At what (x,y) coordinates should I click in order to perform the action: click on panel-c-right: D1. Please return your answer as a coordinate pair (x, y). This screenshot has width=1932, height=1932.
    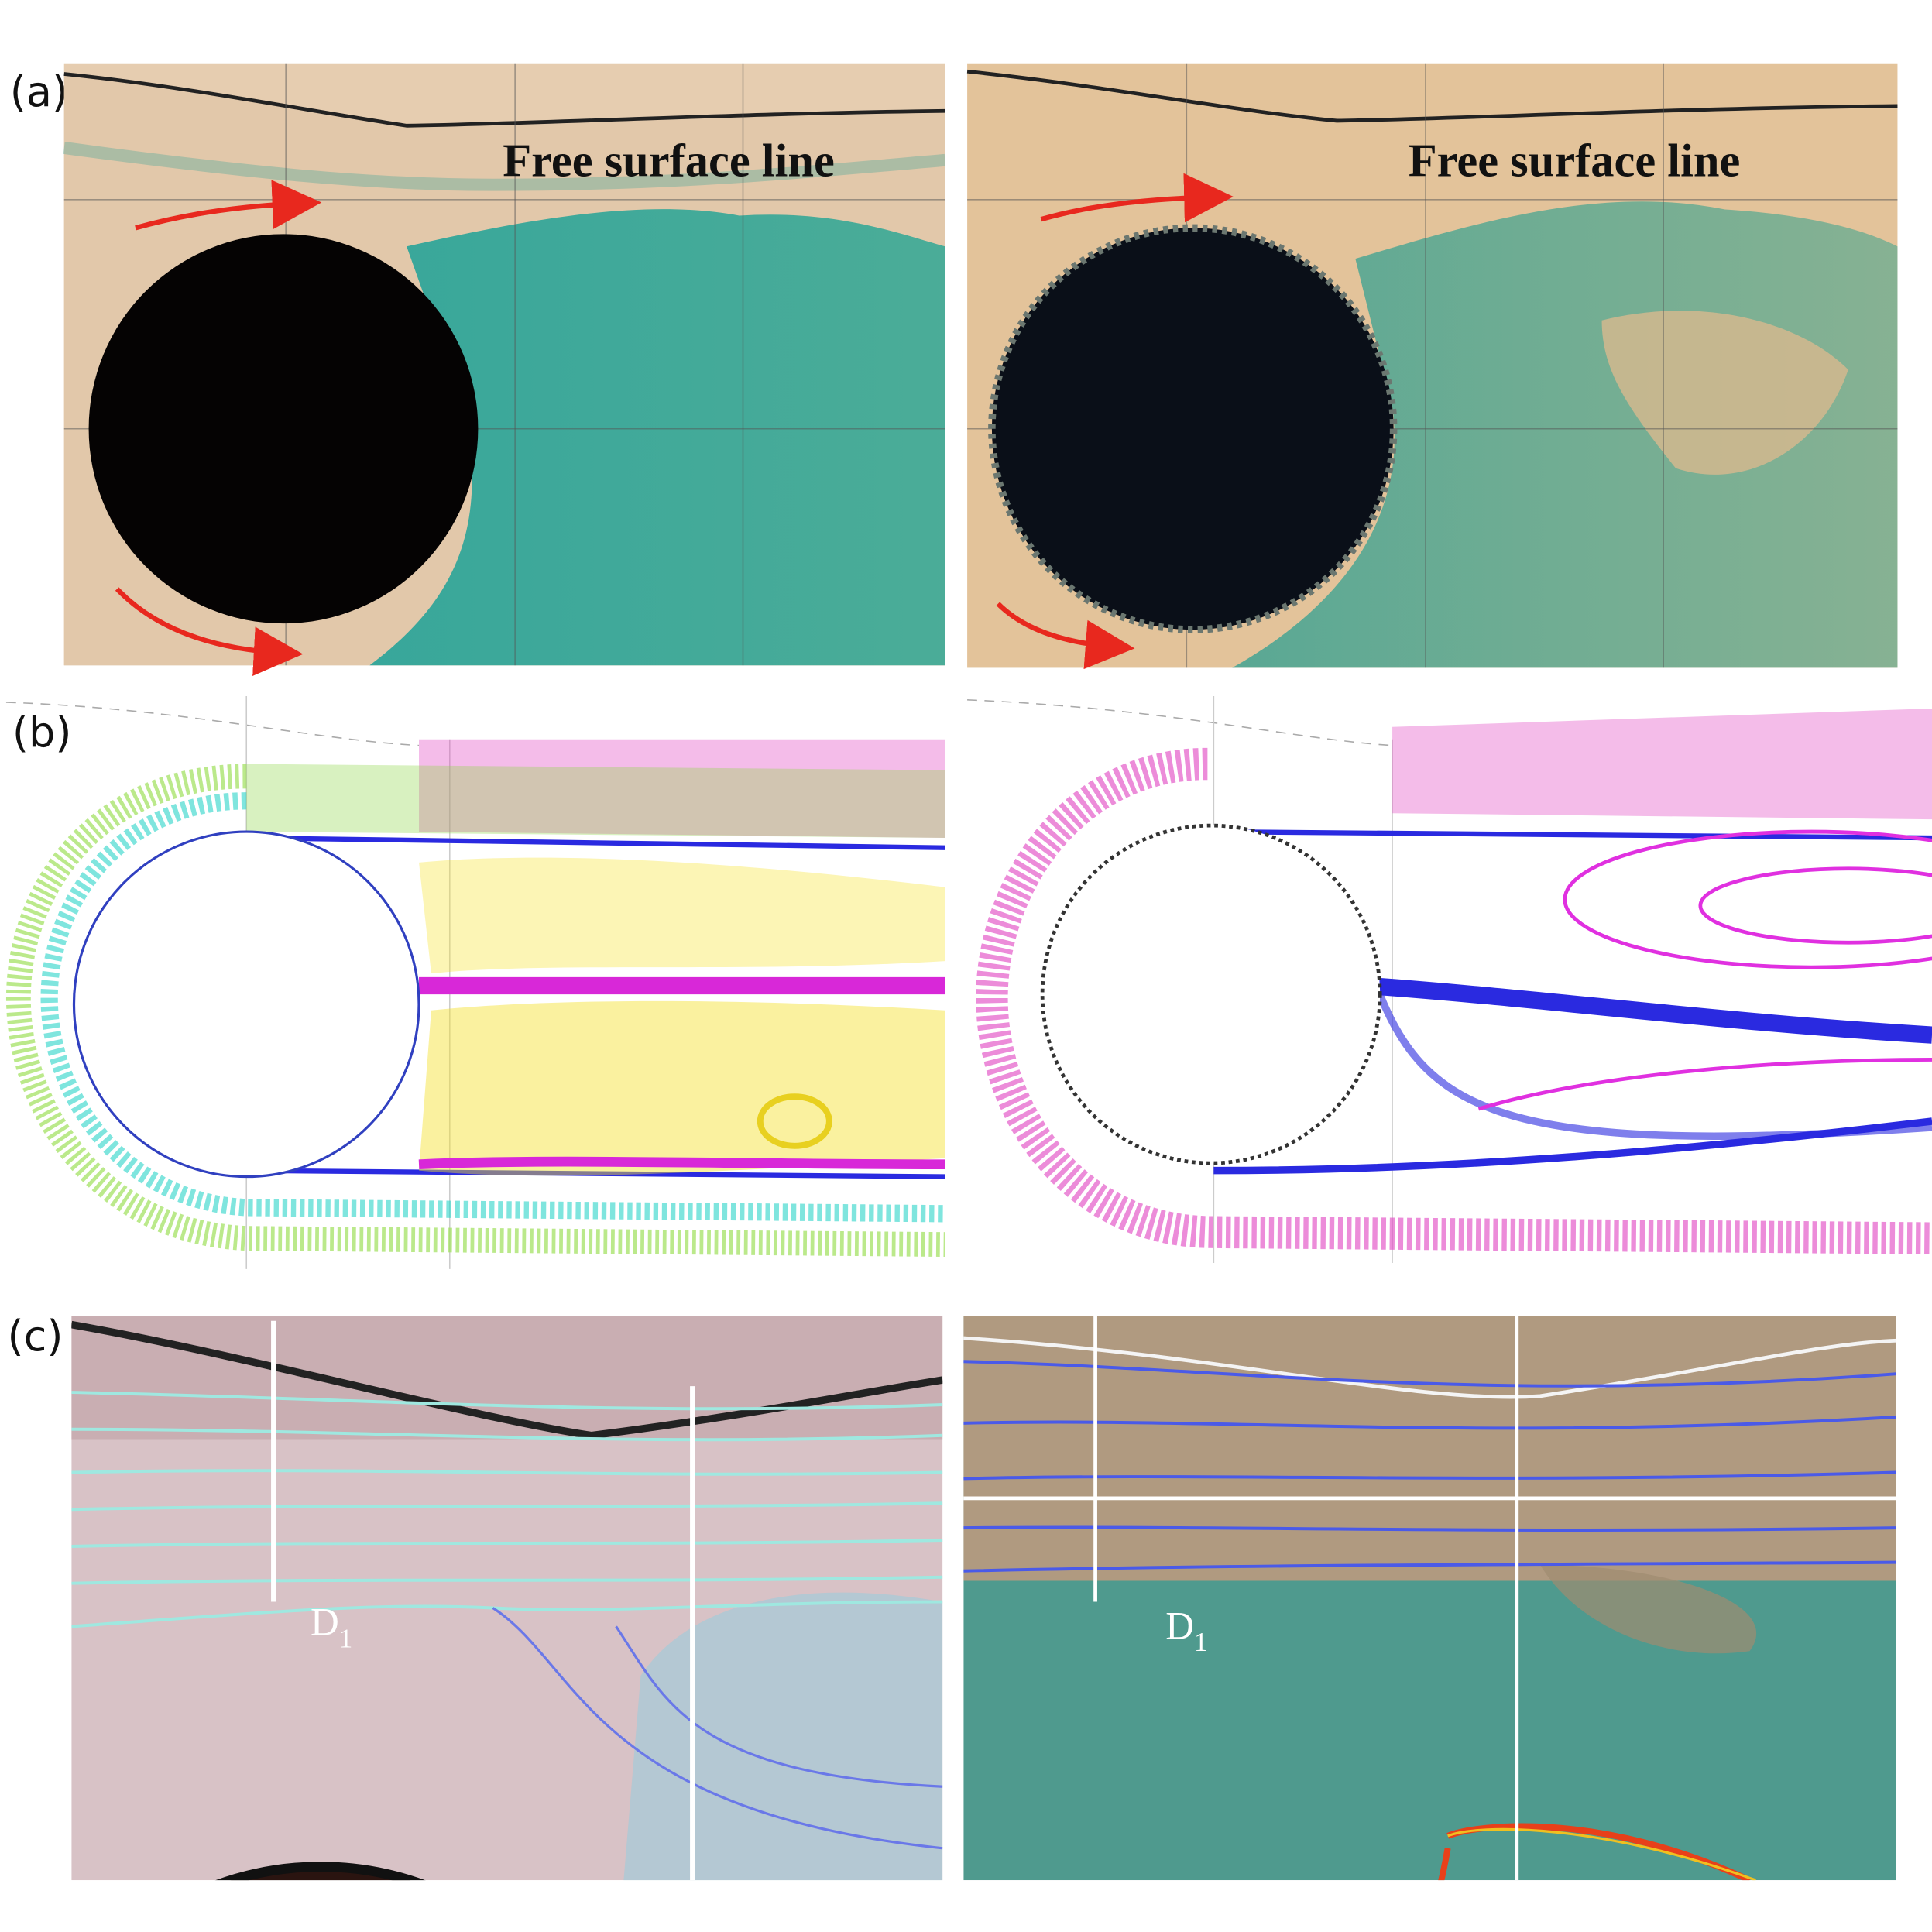
    Looking at the image, I should click on (1429, 1598).